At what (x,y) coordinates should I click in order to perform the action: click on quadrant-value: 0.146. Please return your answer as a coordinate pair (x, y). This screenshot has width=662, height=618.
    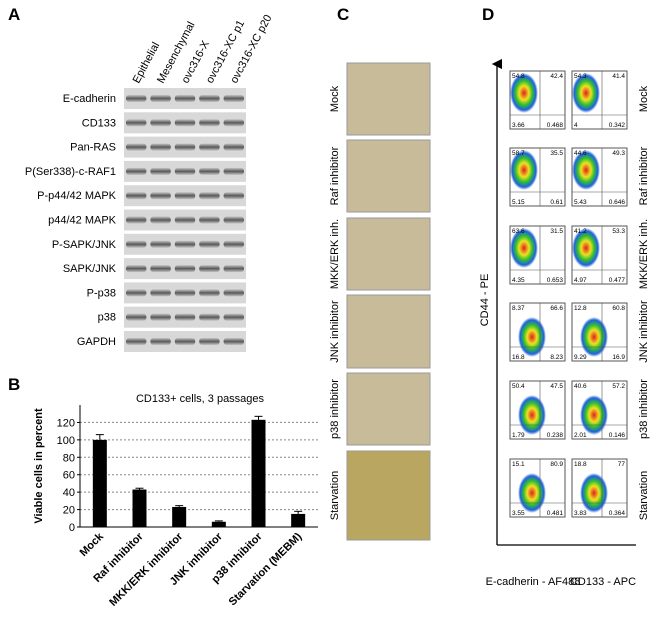
    Looking at the image, I should click on (617, 435).